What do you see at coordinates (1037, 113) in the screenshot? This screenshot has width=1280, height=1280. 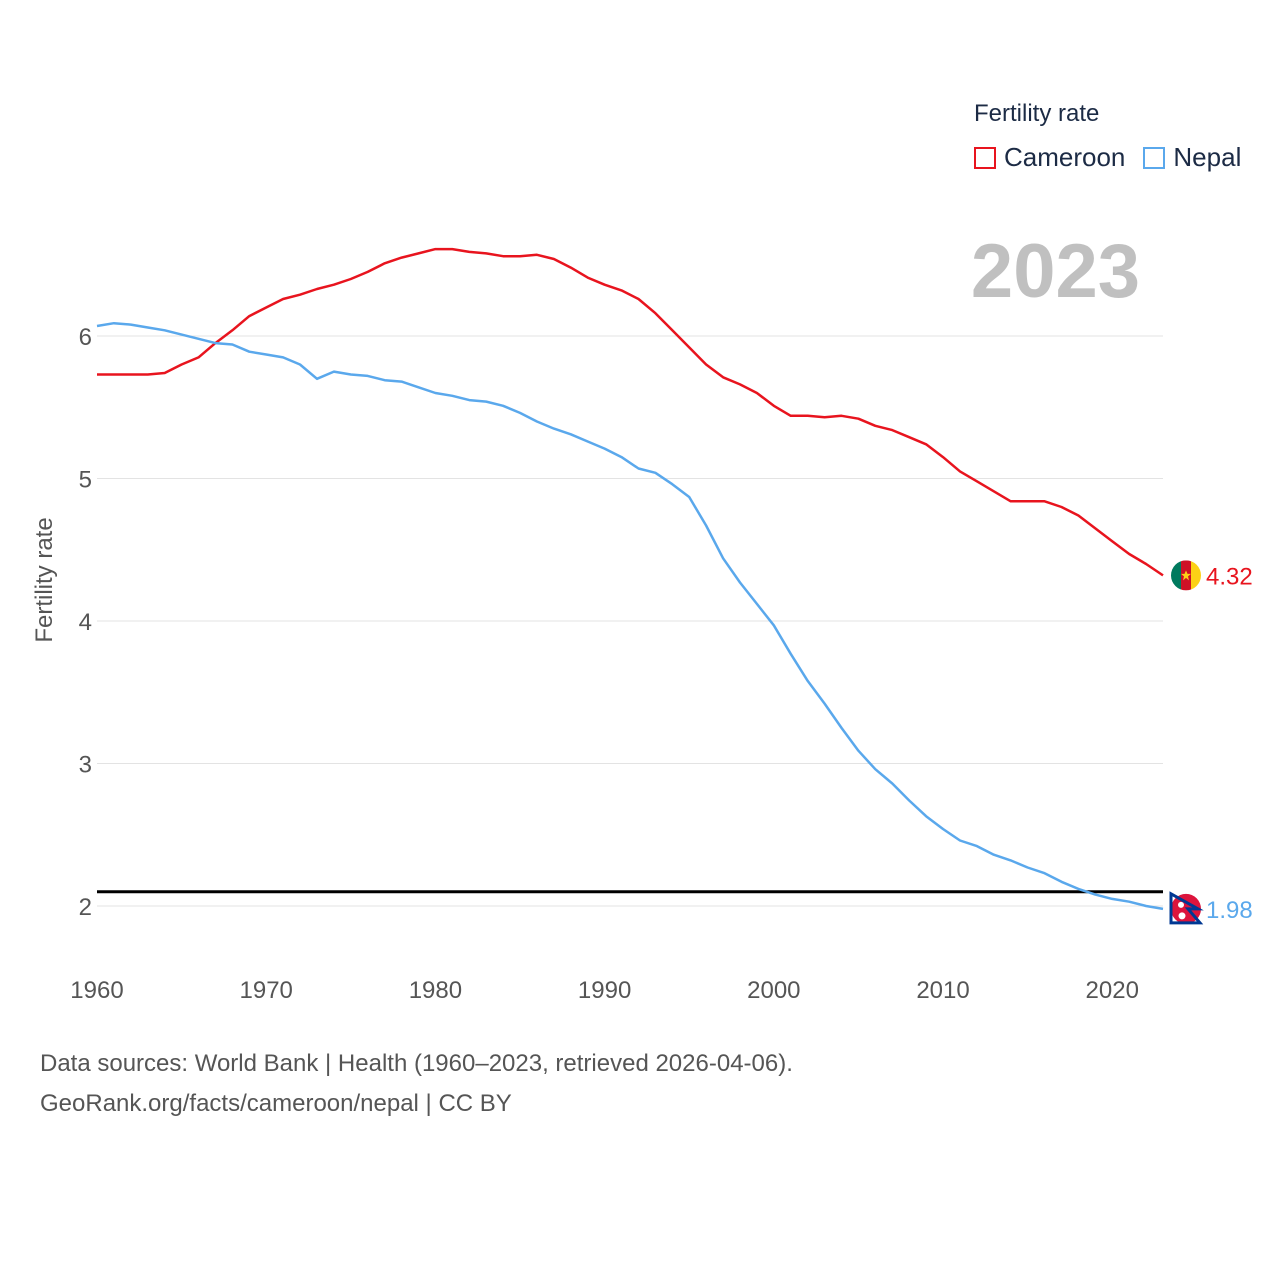 I see `legend-title: Fertility rate` at bounding box center [1037, 113].